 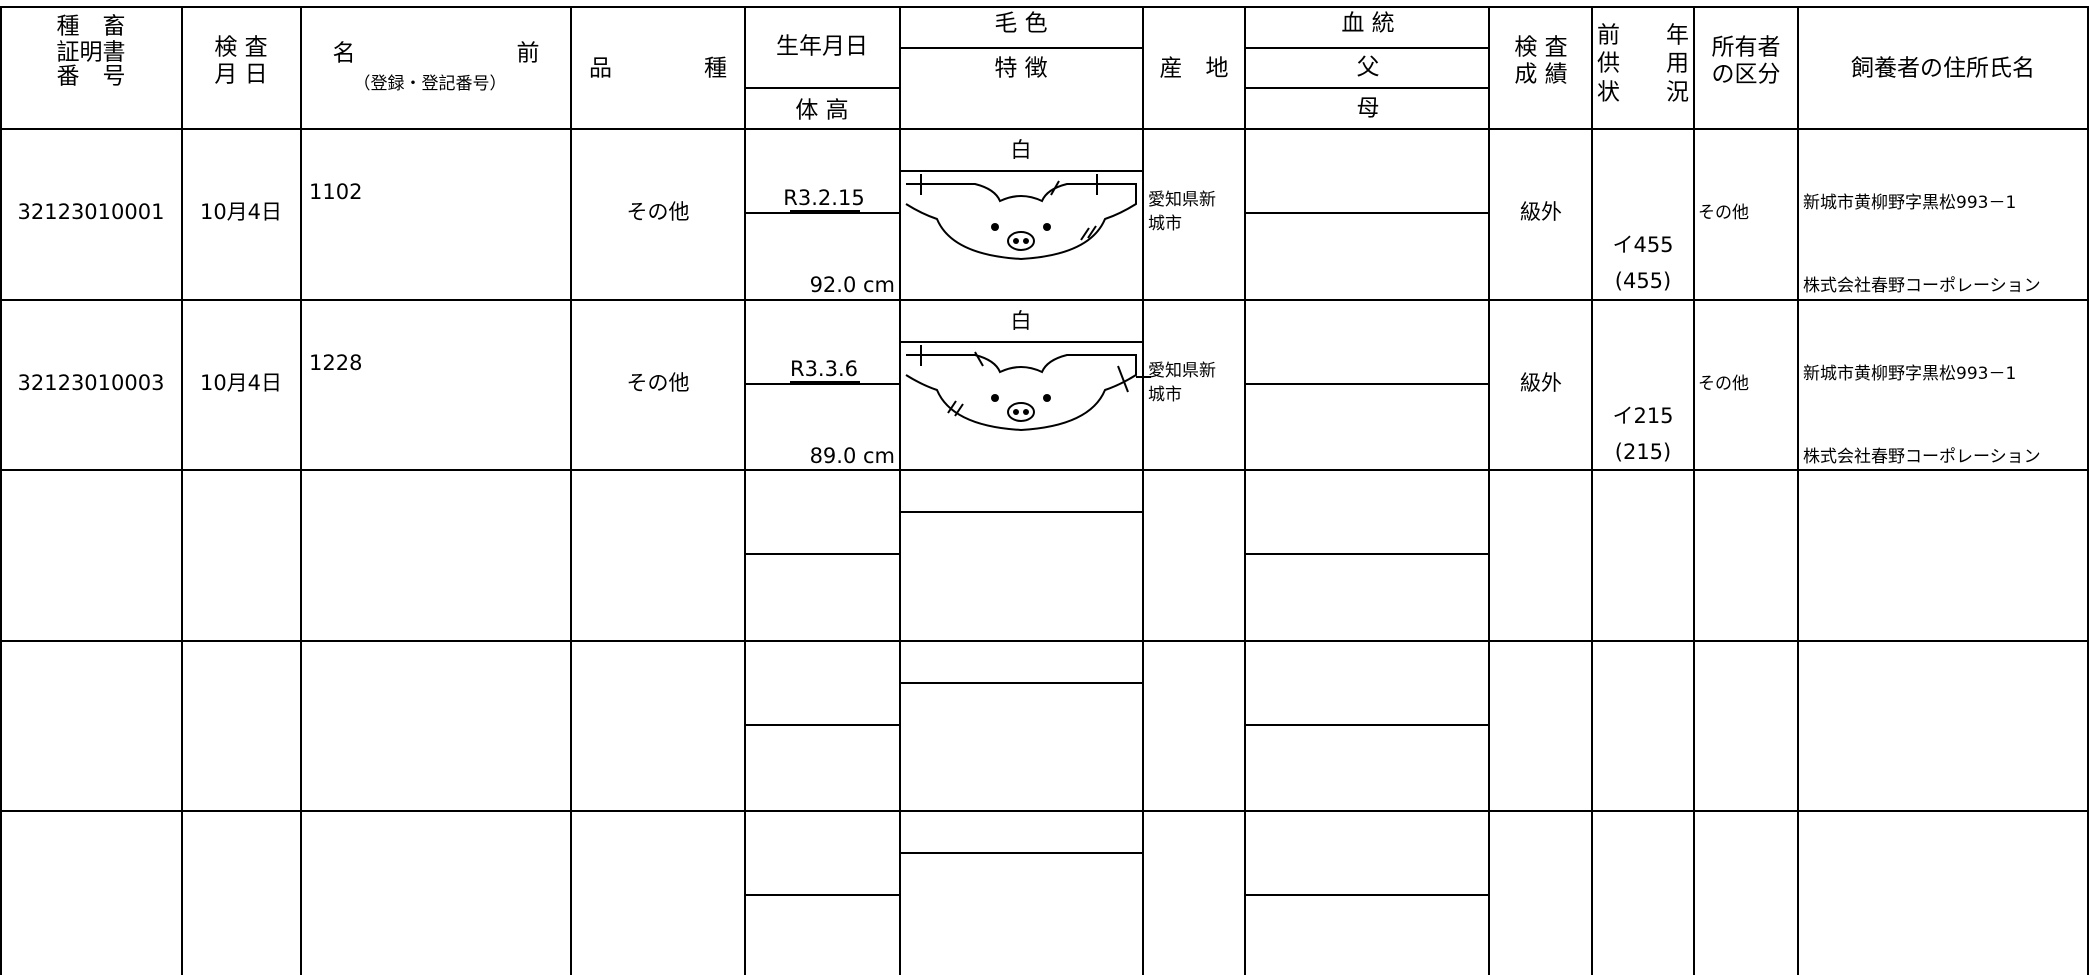 I want to click on header-inspection-date: 月 日, so click(x=240, y=75).